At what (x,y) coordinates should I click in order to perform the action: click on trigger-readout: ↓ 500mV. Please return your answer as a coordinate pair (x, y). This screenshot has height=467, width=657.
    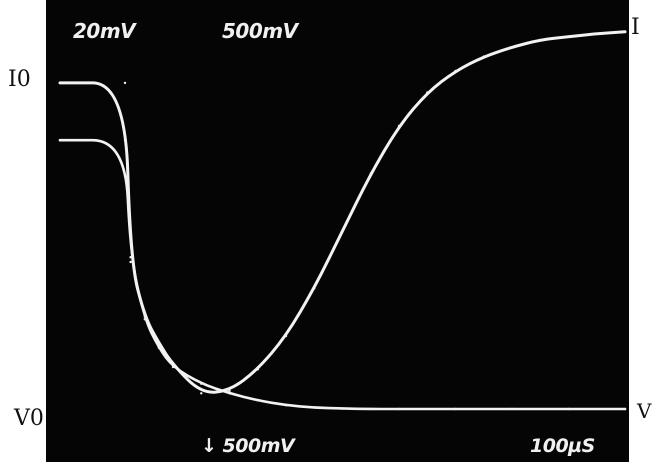
    Looking at the image, I should click on (248, 446).